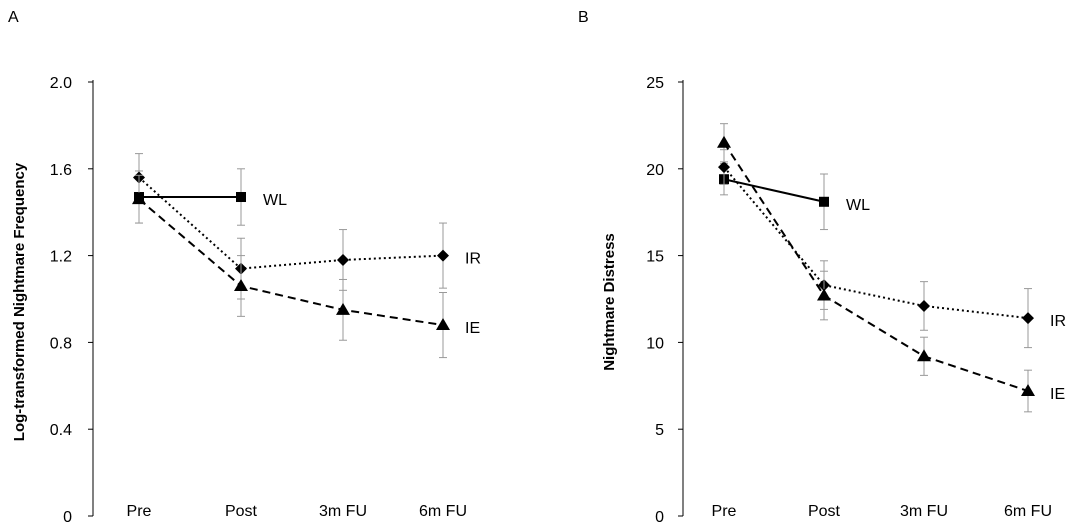 The width and height of the screenshot is (1068, 524). Describe the element at coordinates (924, 511) in the screenshot. I see `panel-b-x-tick-label: 3m FU` at that location.